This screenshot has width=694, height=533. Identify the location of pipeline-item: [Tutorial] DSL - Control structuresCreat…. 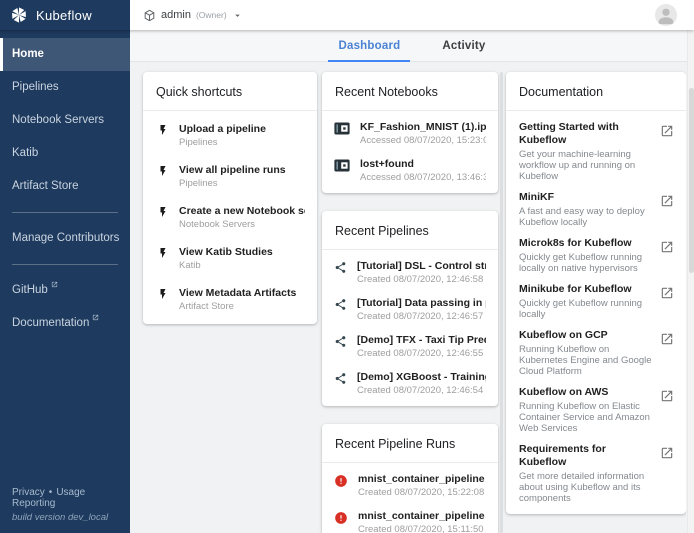
(410, 272).